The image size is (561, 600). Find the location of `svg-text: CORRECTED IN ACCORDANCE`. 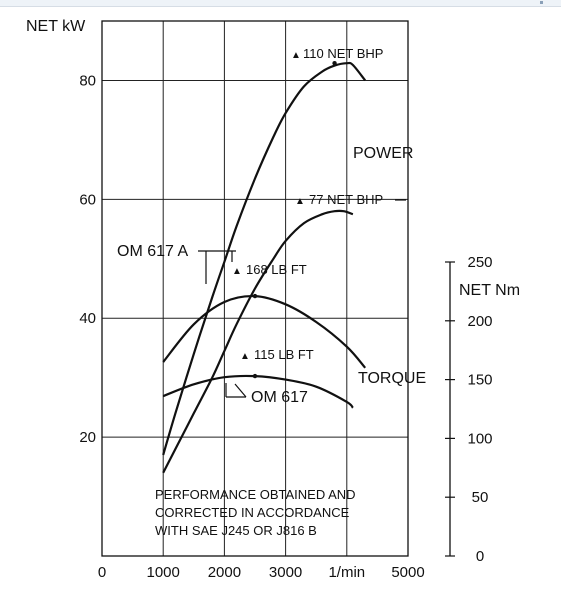

svg-text: CORRECTED IN ACCORDANCE is located at coordinates (252, 512).